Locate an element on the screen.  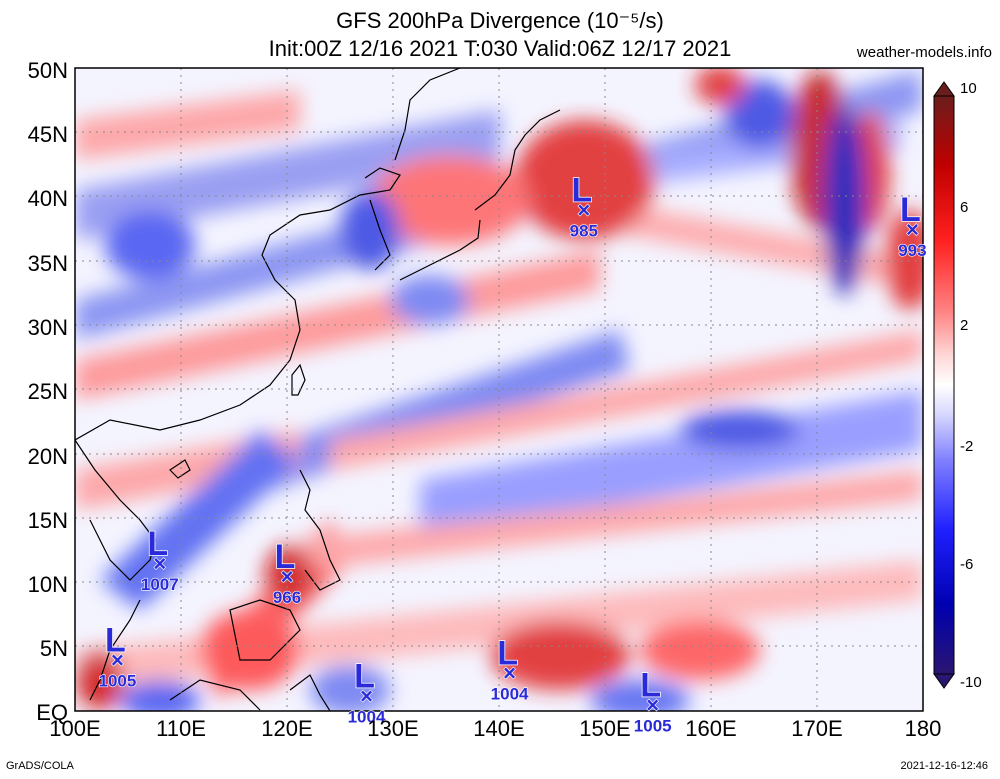
low-pressure-value: 993 is located at coordinates (912, 250).